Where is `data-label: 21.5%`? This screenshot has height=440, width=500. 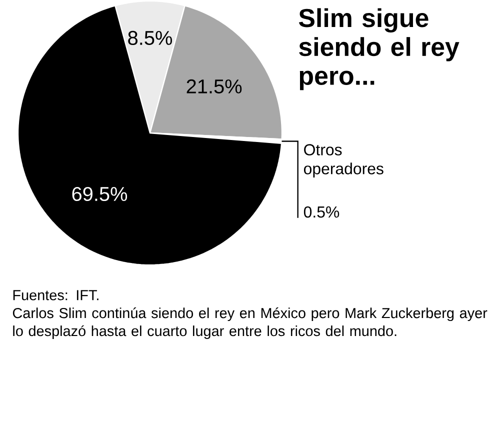 data-label: 21.5% is located at coordinates (214, 86).